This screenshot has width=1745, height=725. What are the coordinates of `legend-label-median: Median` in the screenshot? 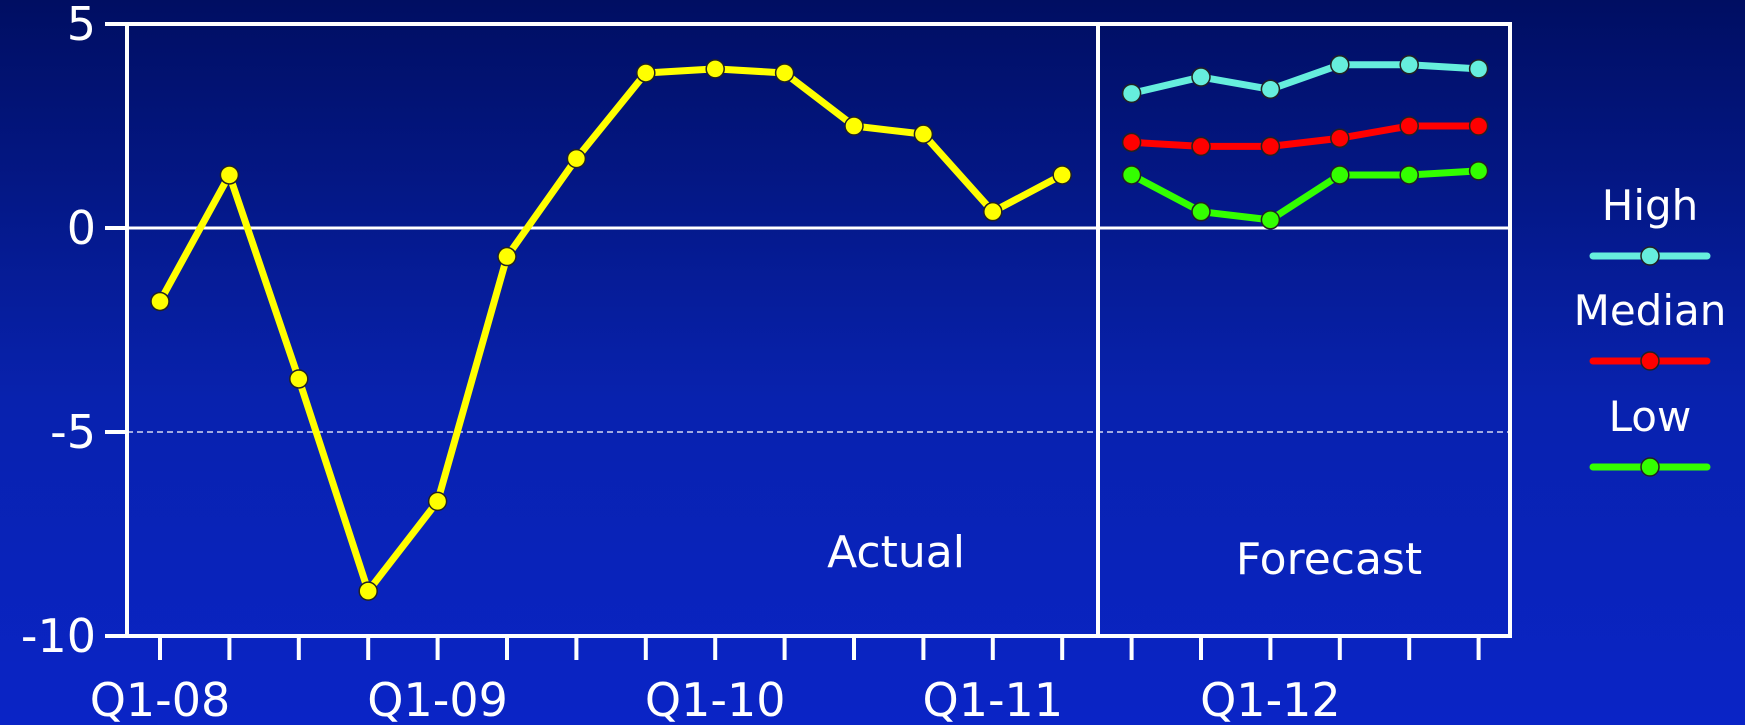 It's located at (1650, 310).